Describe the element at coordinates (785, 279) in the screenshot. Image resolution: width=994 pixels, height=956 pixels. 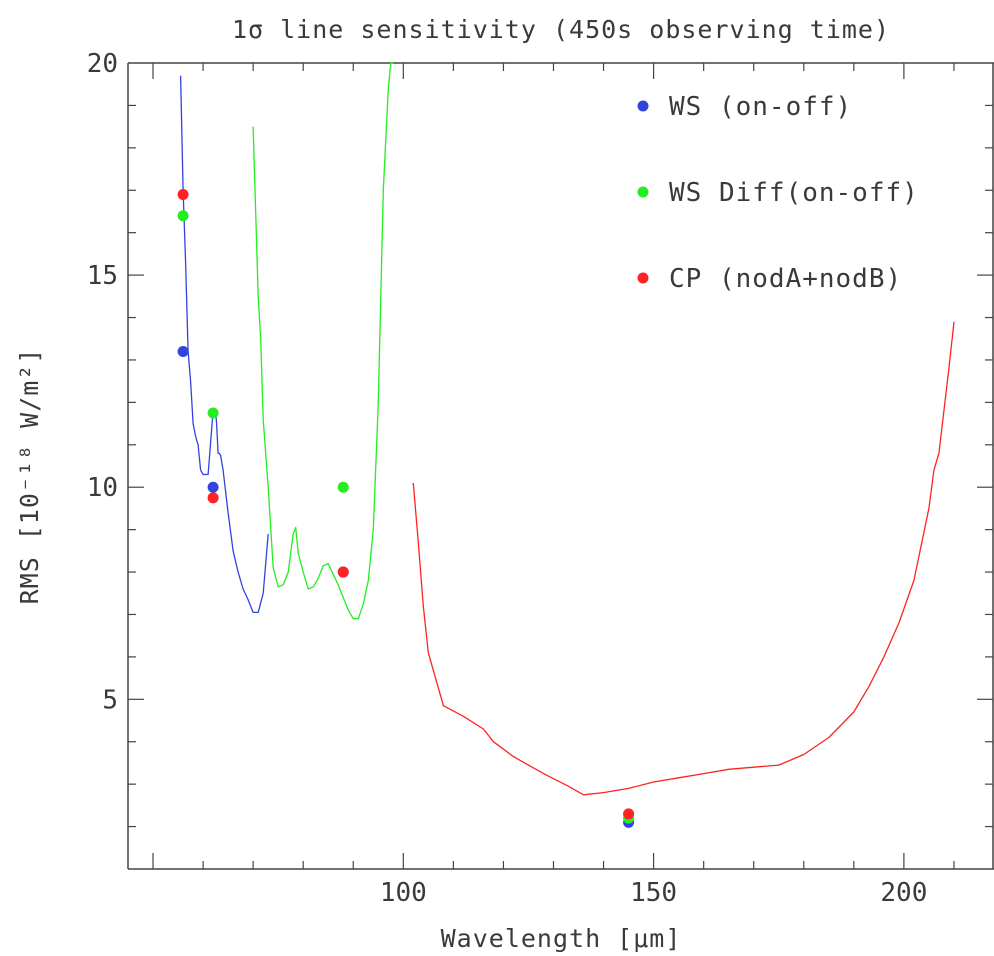
I see `legend-label: CP (nodA+nodB)` at that location.